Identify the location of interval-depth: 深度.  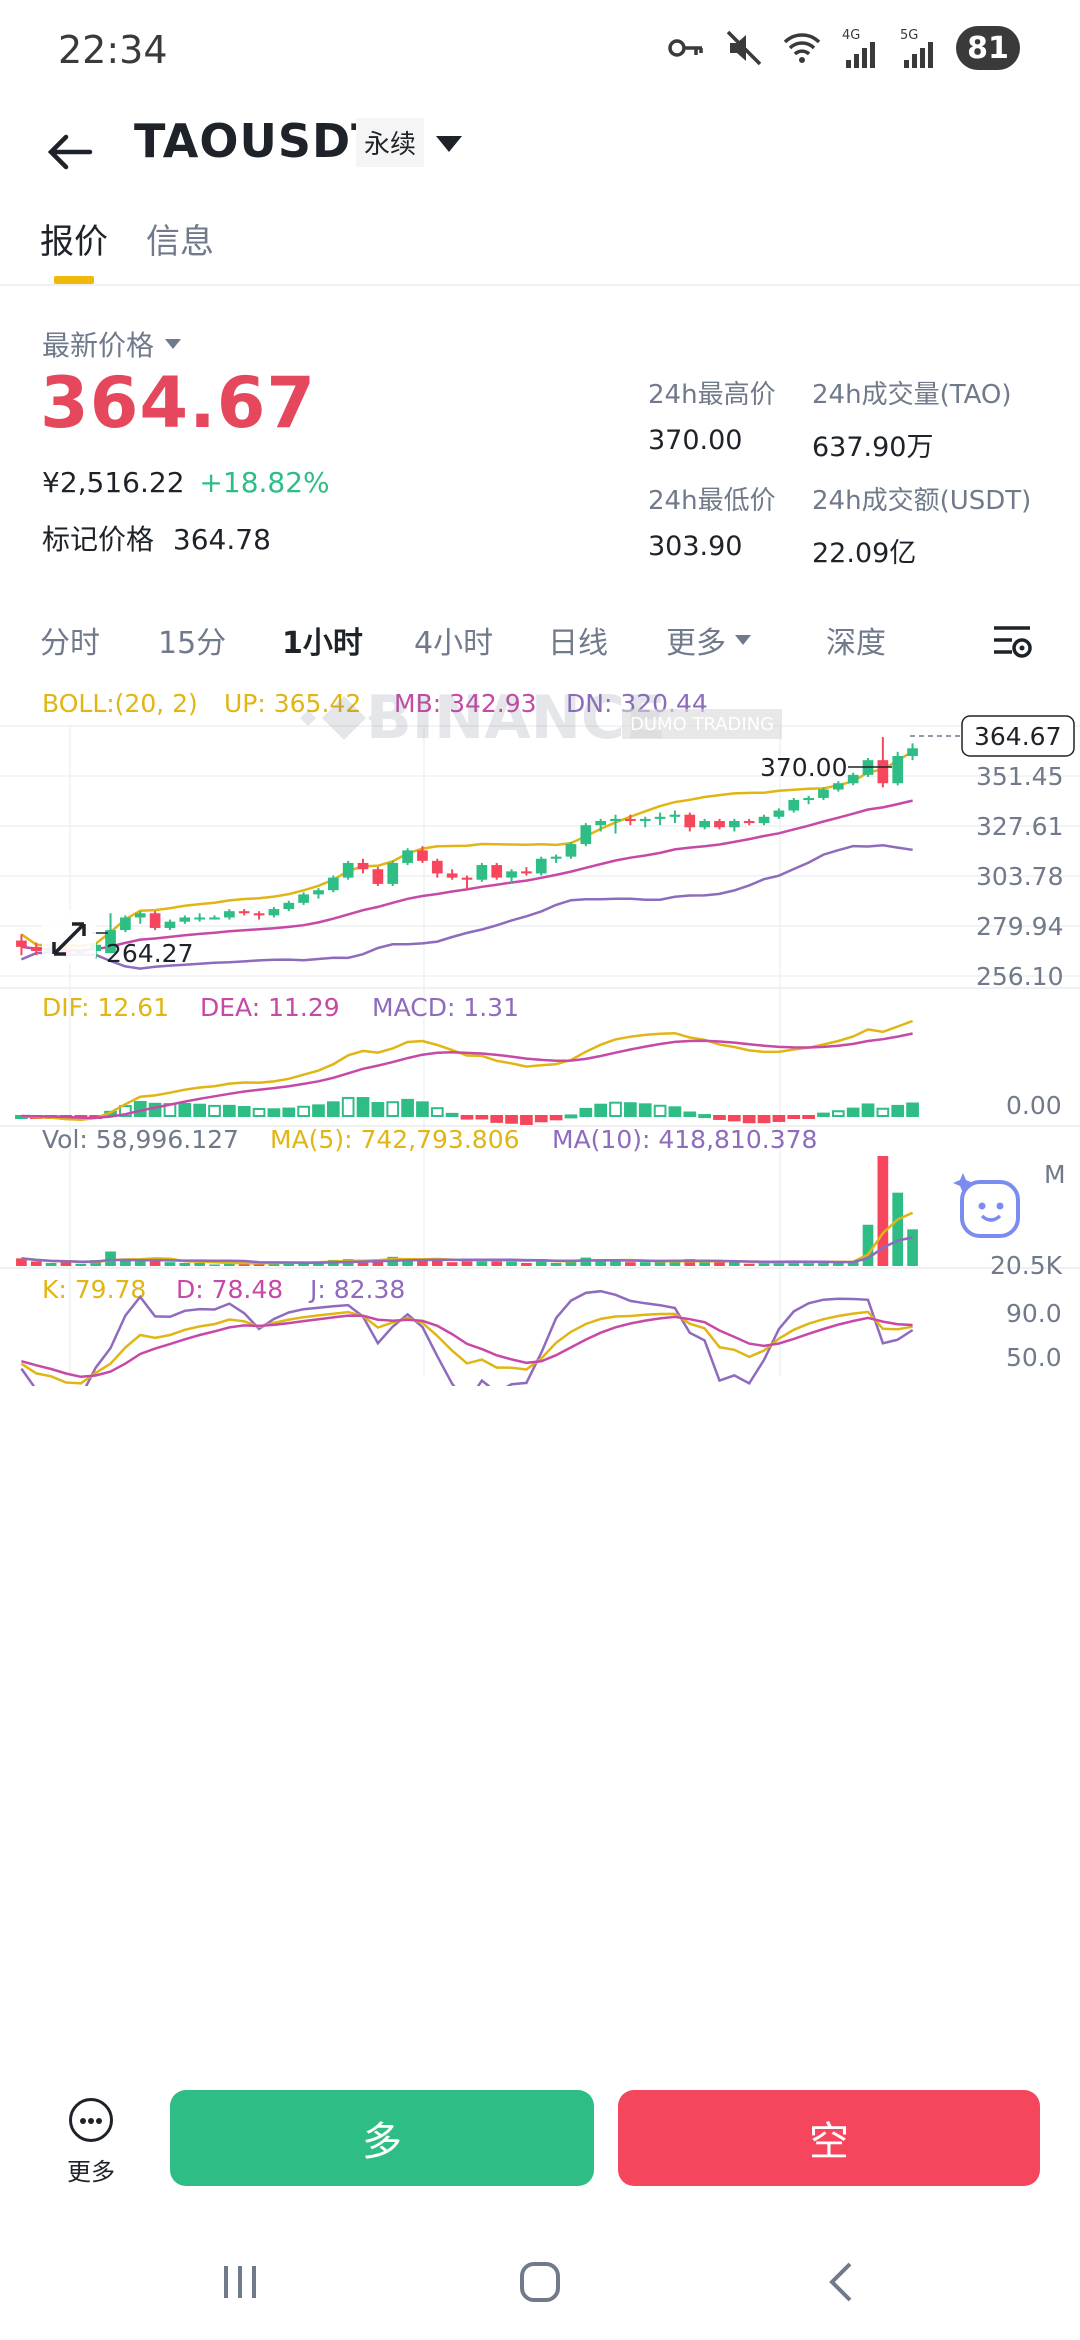
(856, 643).